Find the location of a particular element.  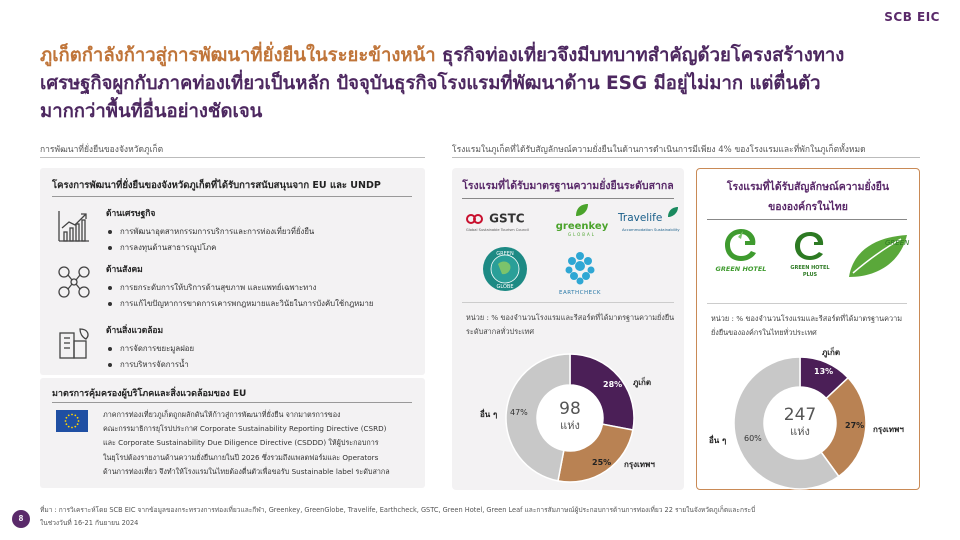

donut-b-label-bangkok: กรุงเทพฯ is located at coordinates (888, 429).